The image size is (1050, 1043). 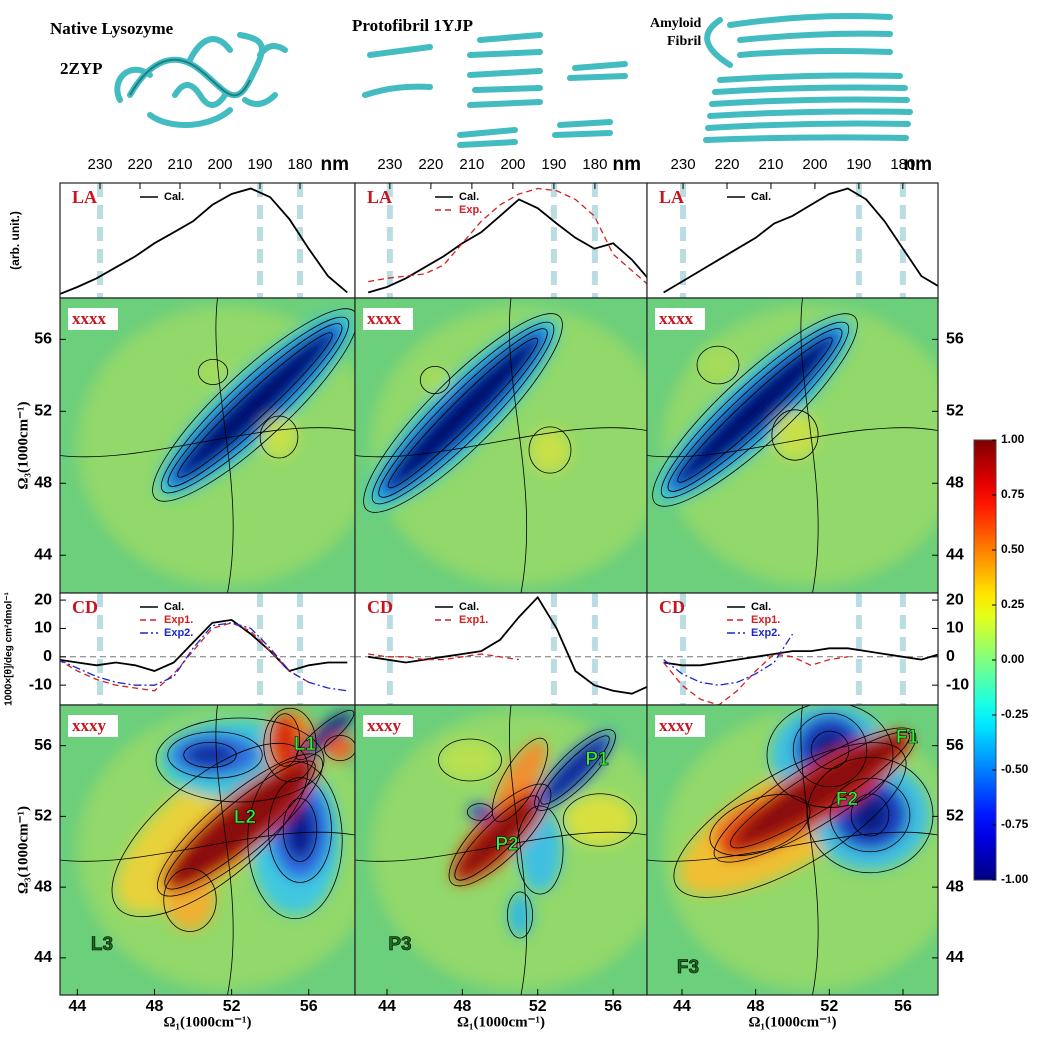 I want to click on x2-tick-label: 200, so click(x=814, y=164).